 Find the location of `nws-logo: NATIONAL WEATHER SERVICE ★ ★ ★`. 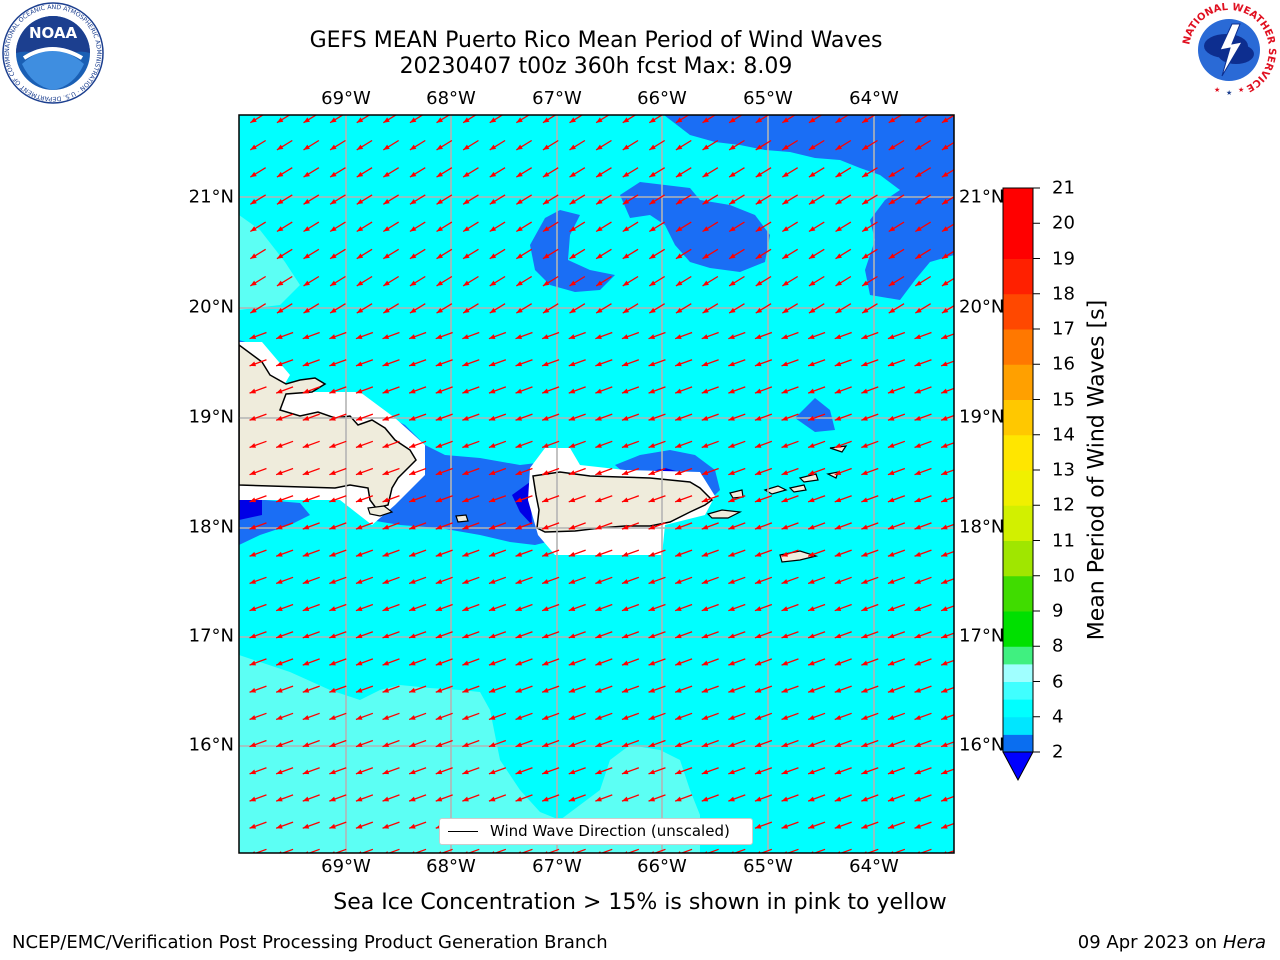

nws-logo: NATIONAL WEATHER SERVICE ★ ★ ★ is located at coordinates (1229, 50).